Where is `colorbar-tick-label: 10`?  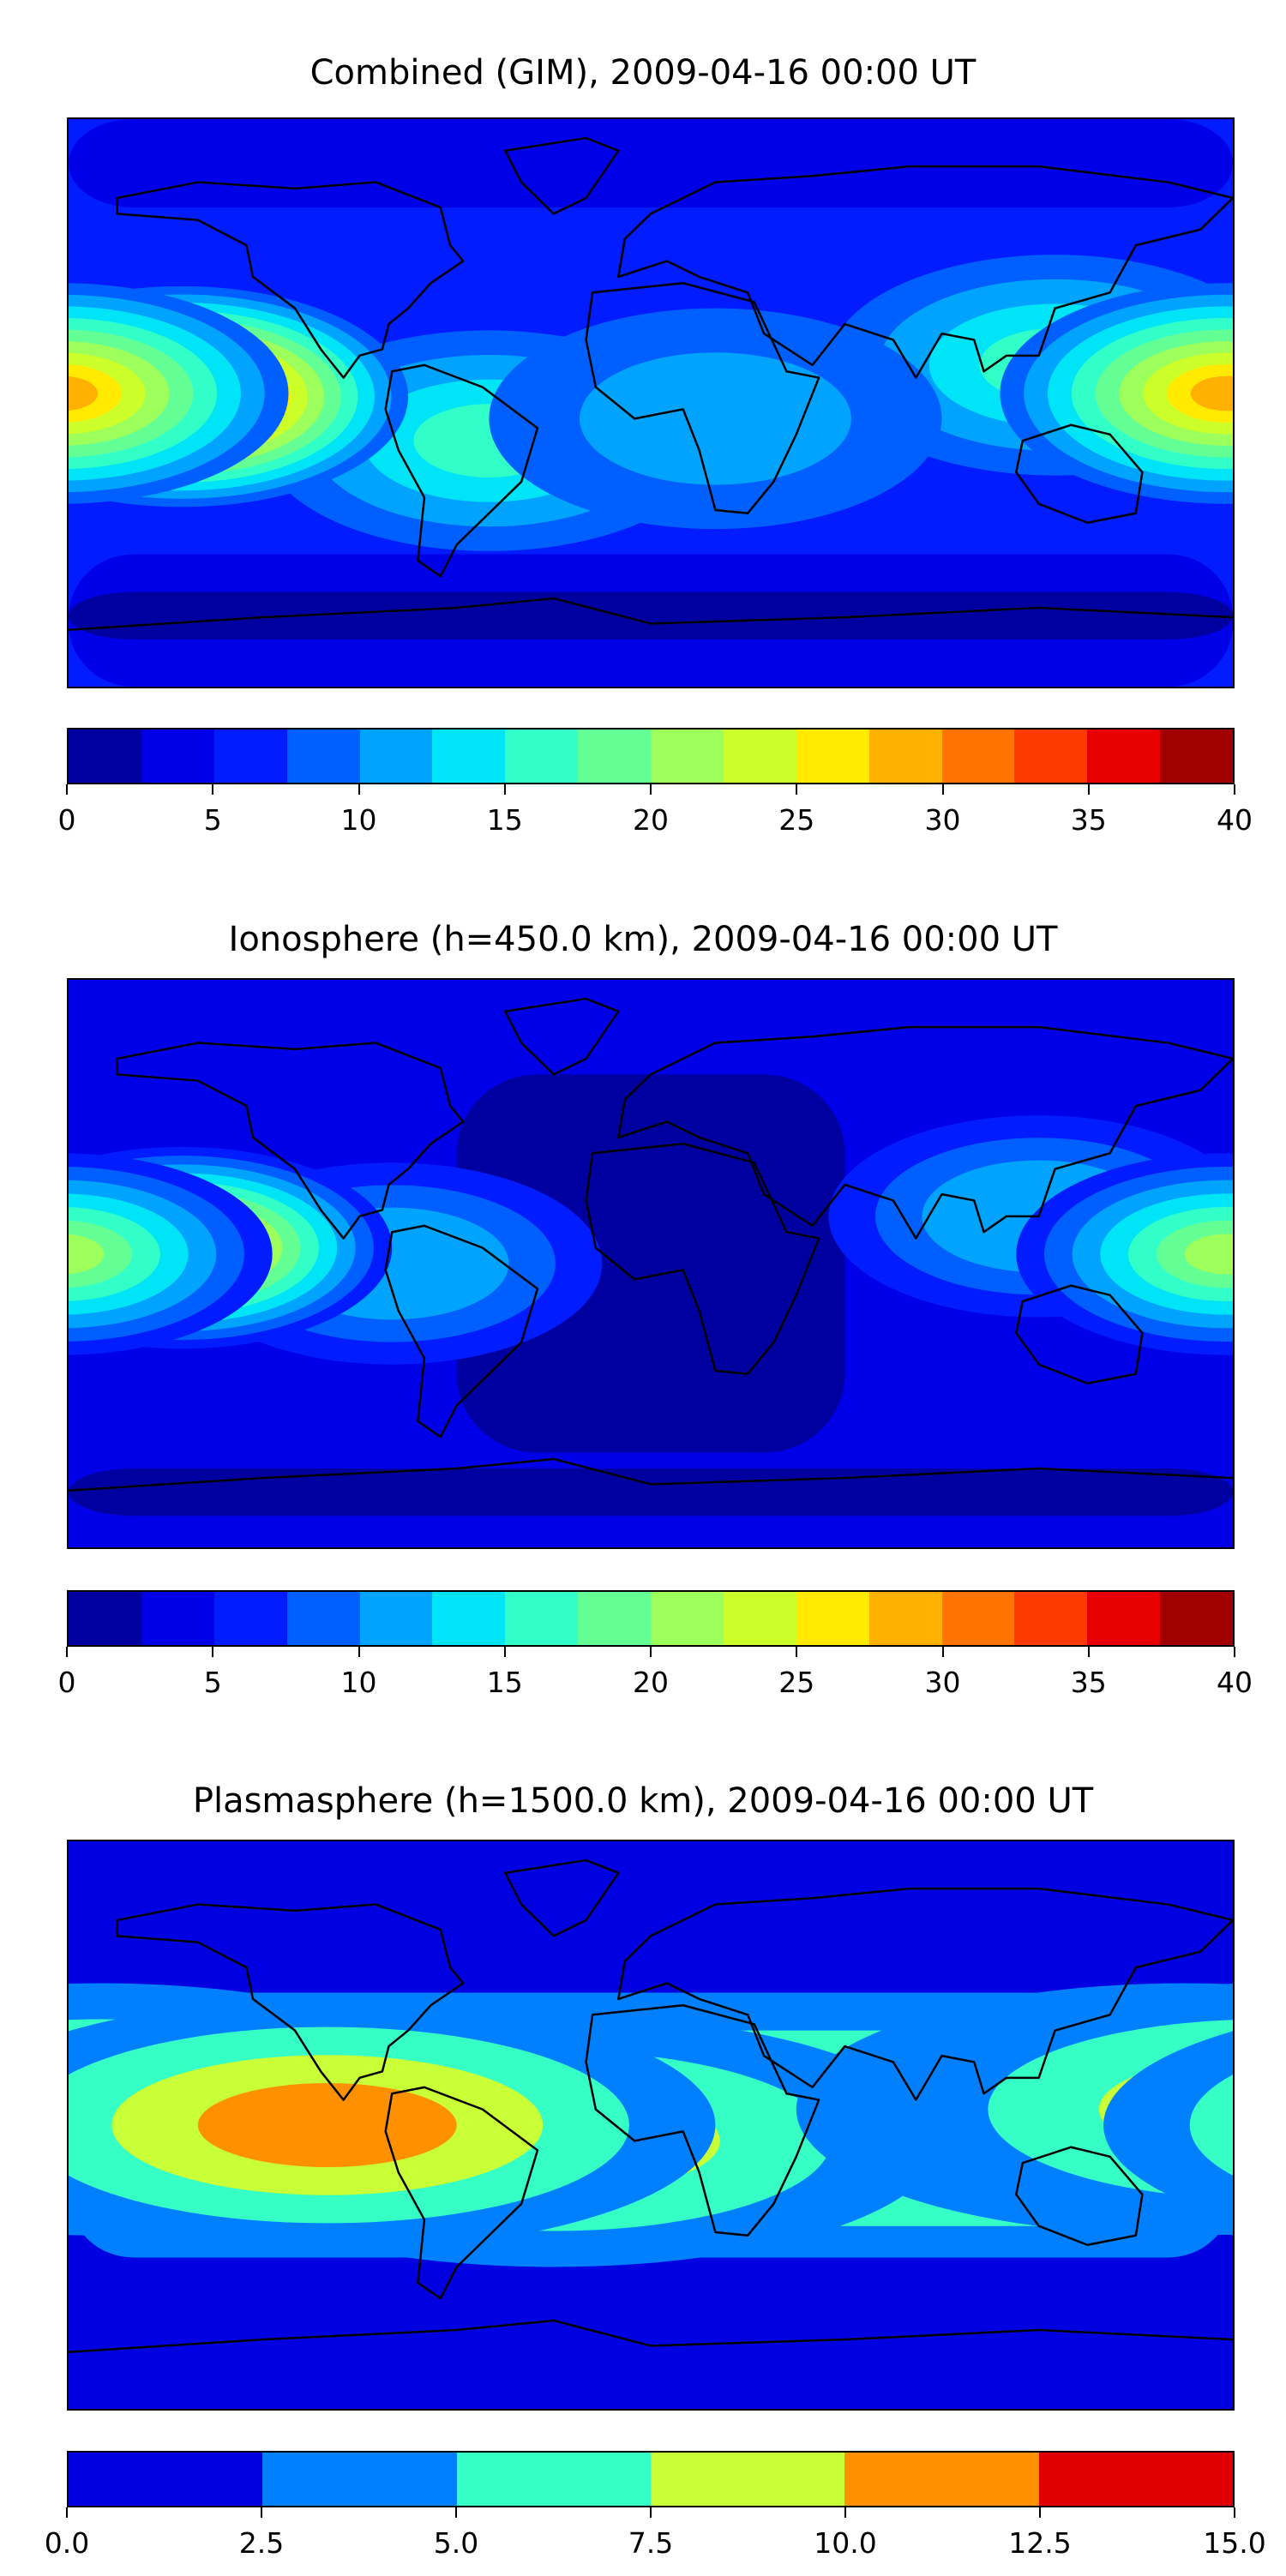 colorbar-tick-label: 10 is located at coordinates (358, 820).